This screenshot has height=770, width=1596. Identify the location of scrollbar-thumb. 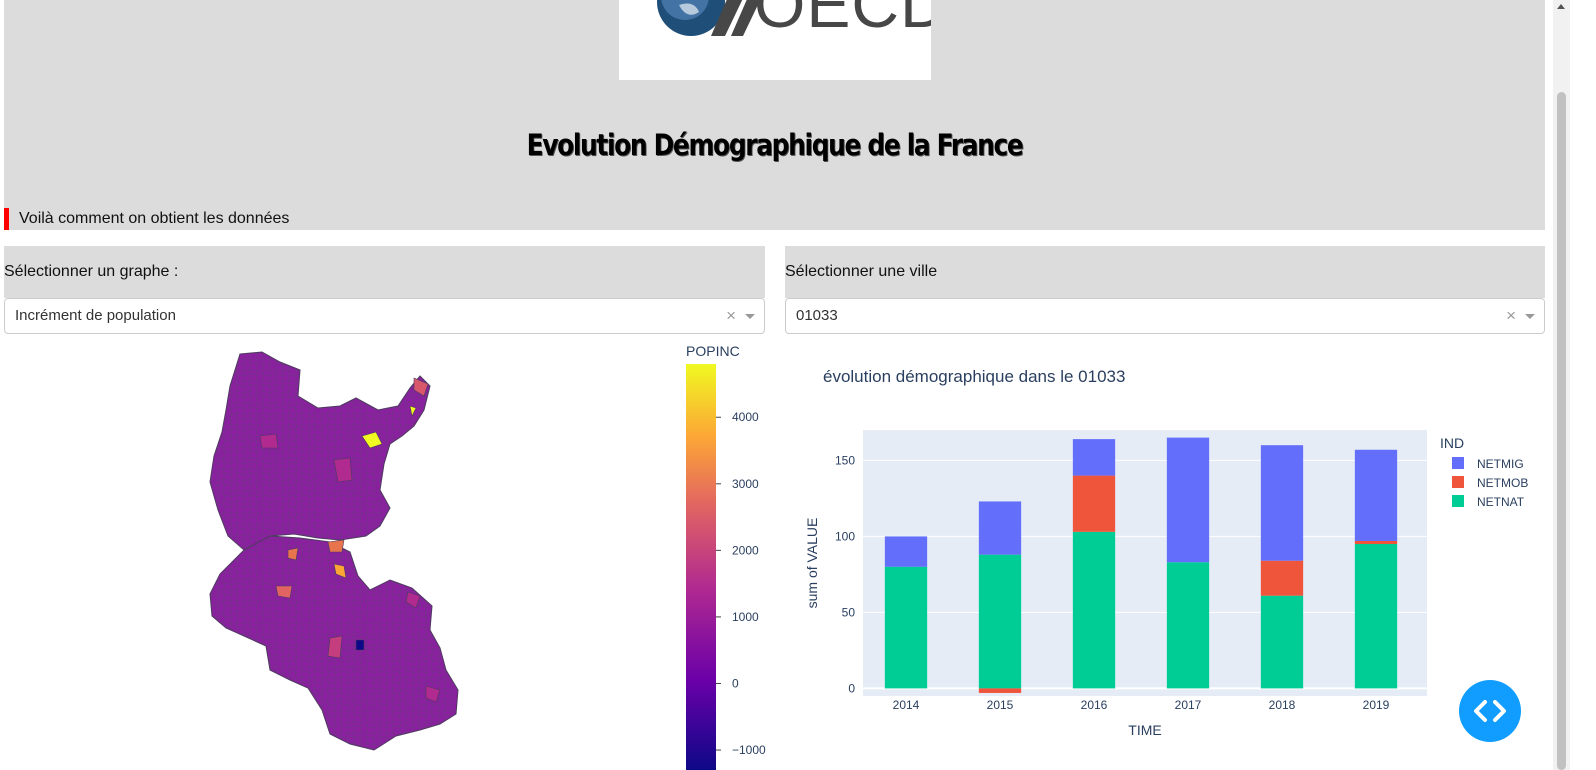
(1561, 431).